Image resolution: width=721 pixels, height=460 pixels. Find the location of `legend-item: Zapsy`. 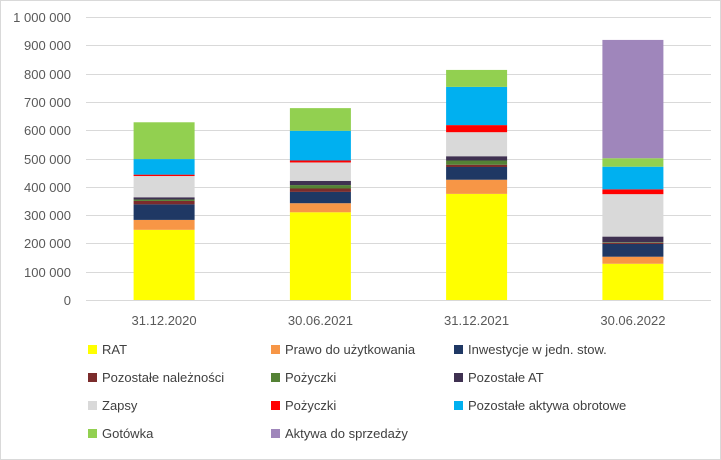

legend-item: Zapsy is located at coordinates (112, 406).